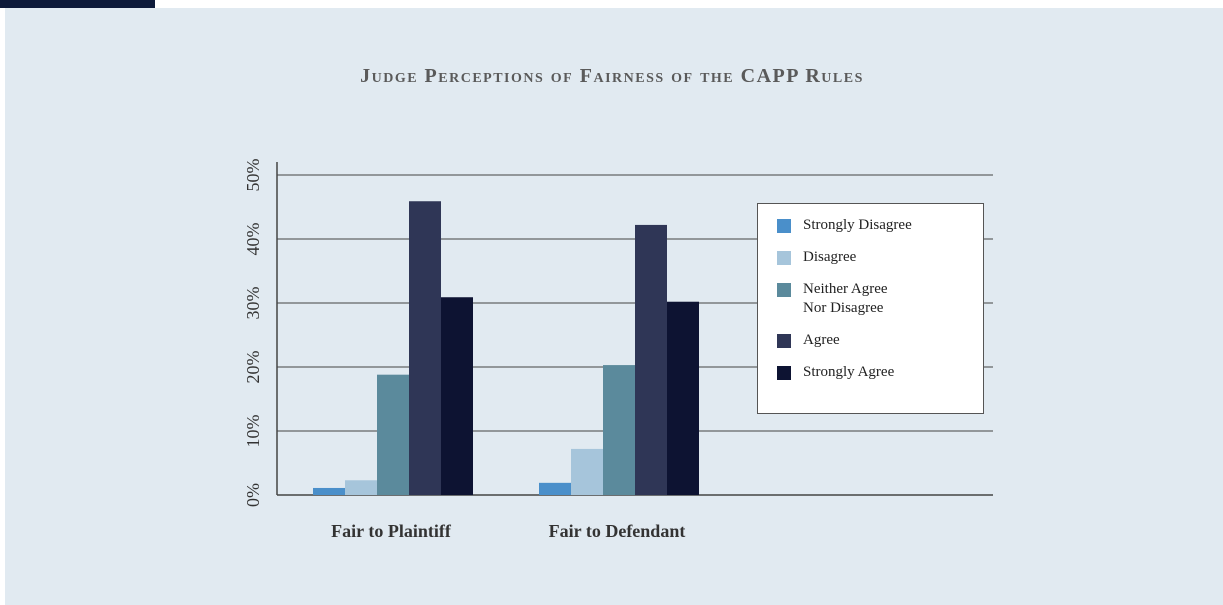  Describe the element at coordinates (830, 257) in the screenshot. I see `legend-label: Disagree` at that location.